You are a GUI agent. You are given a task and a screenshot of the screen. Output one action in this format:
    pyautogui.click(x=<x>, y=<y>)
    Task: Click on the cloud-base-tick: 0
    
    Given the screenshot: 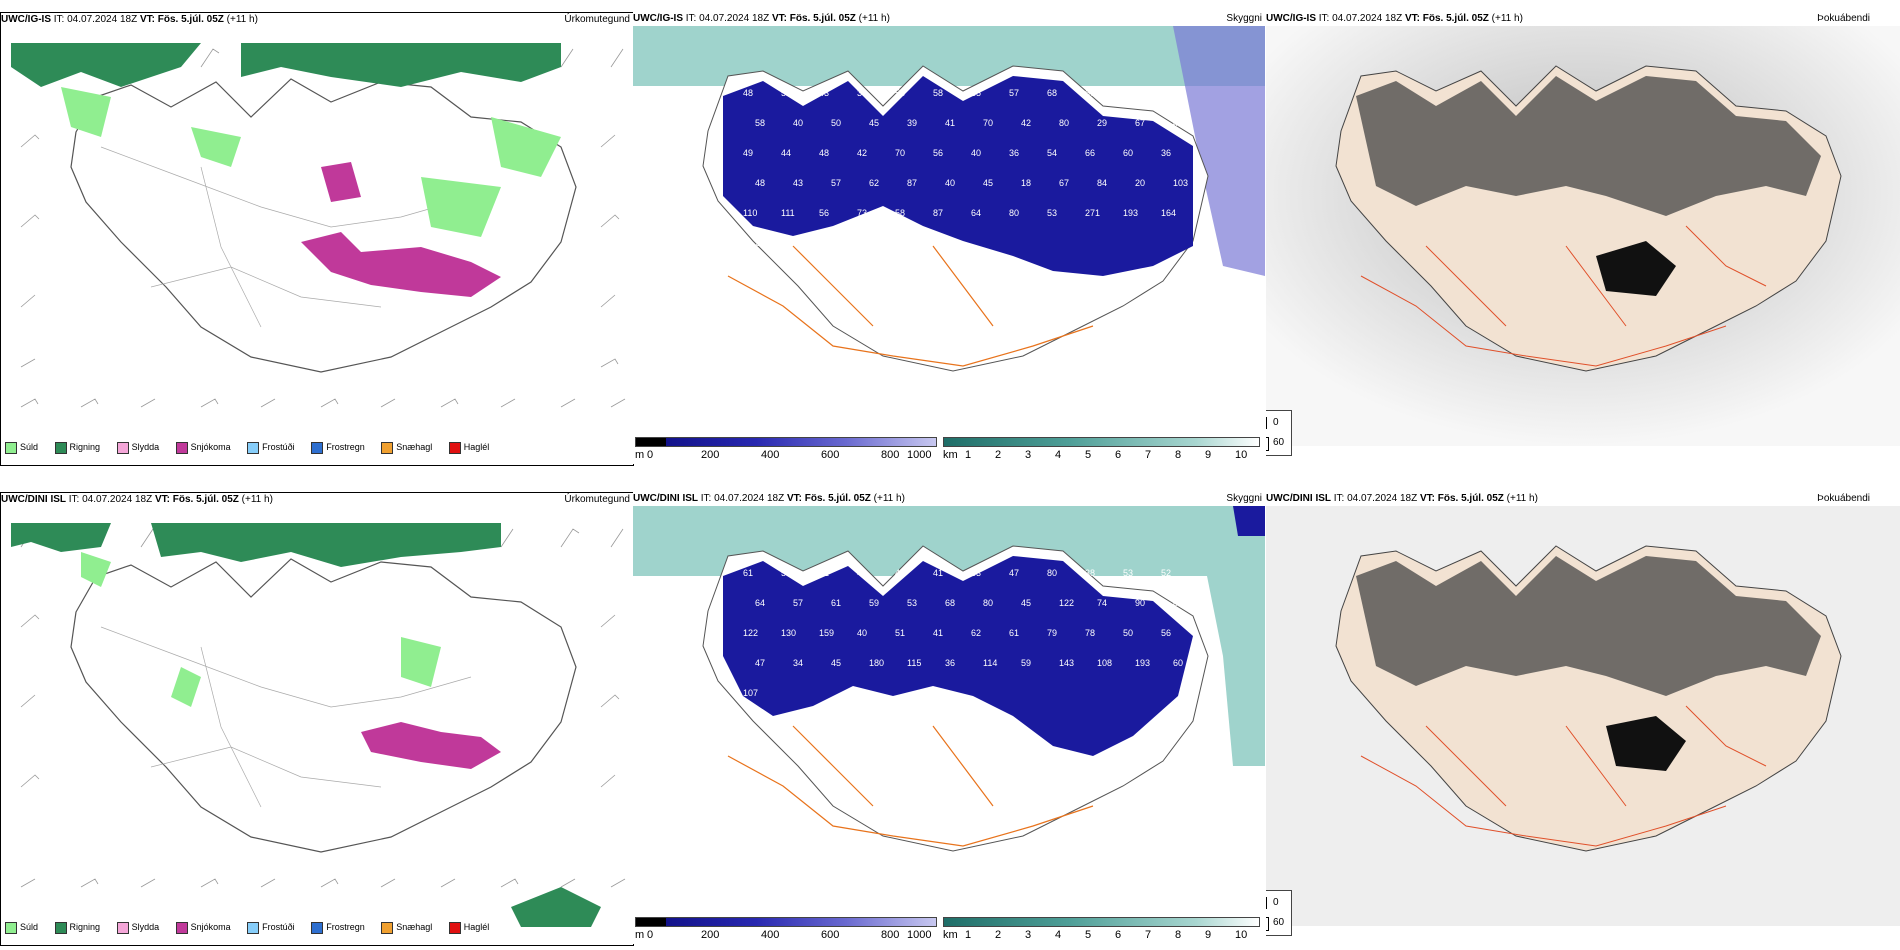 What is the action you would take?
    pyautogui.click(x=650, y=455)
    